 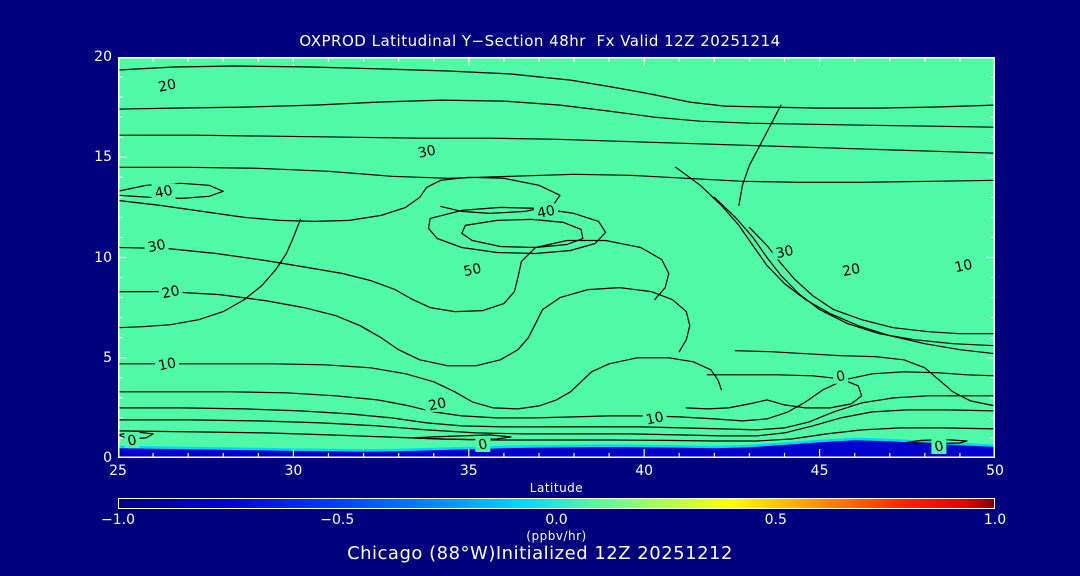 What do you see at coordinates (293, 471) in the screenshot?
I see `x-axis-tick-label: 30` at bounding box center [293, 471].